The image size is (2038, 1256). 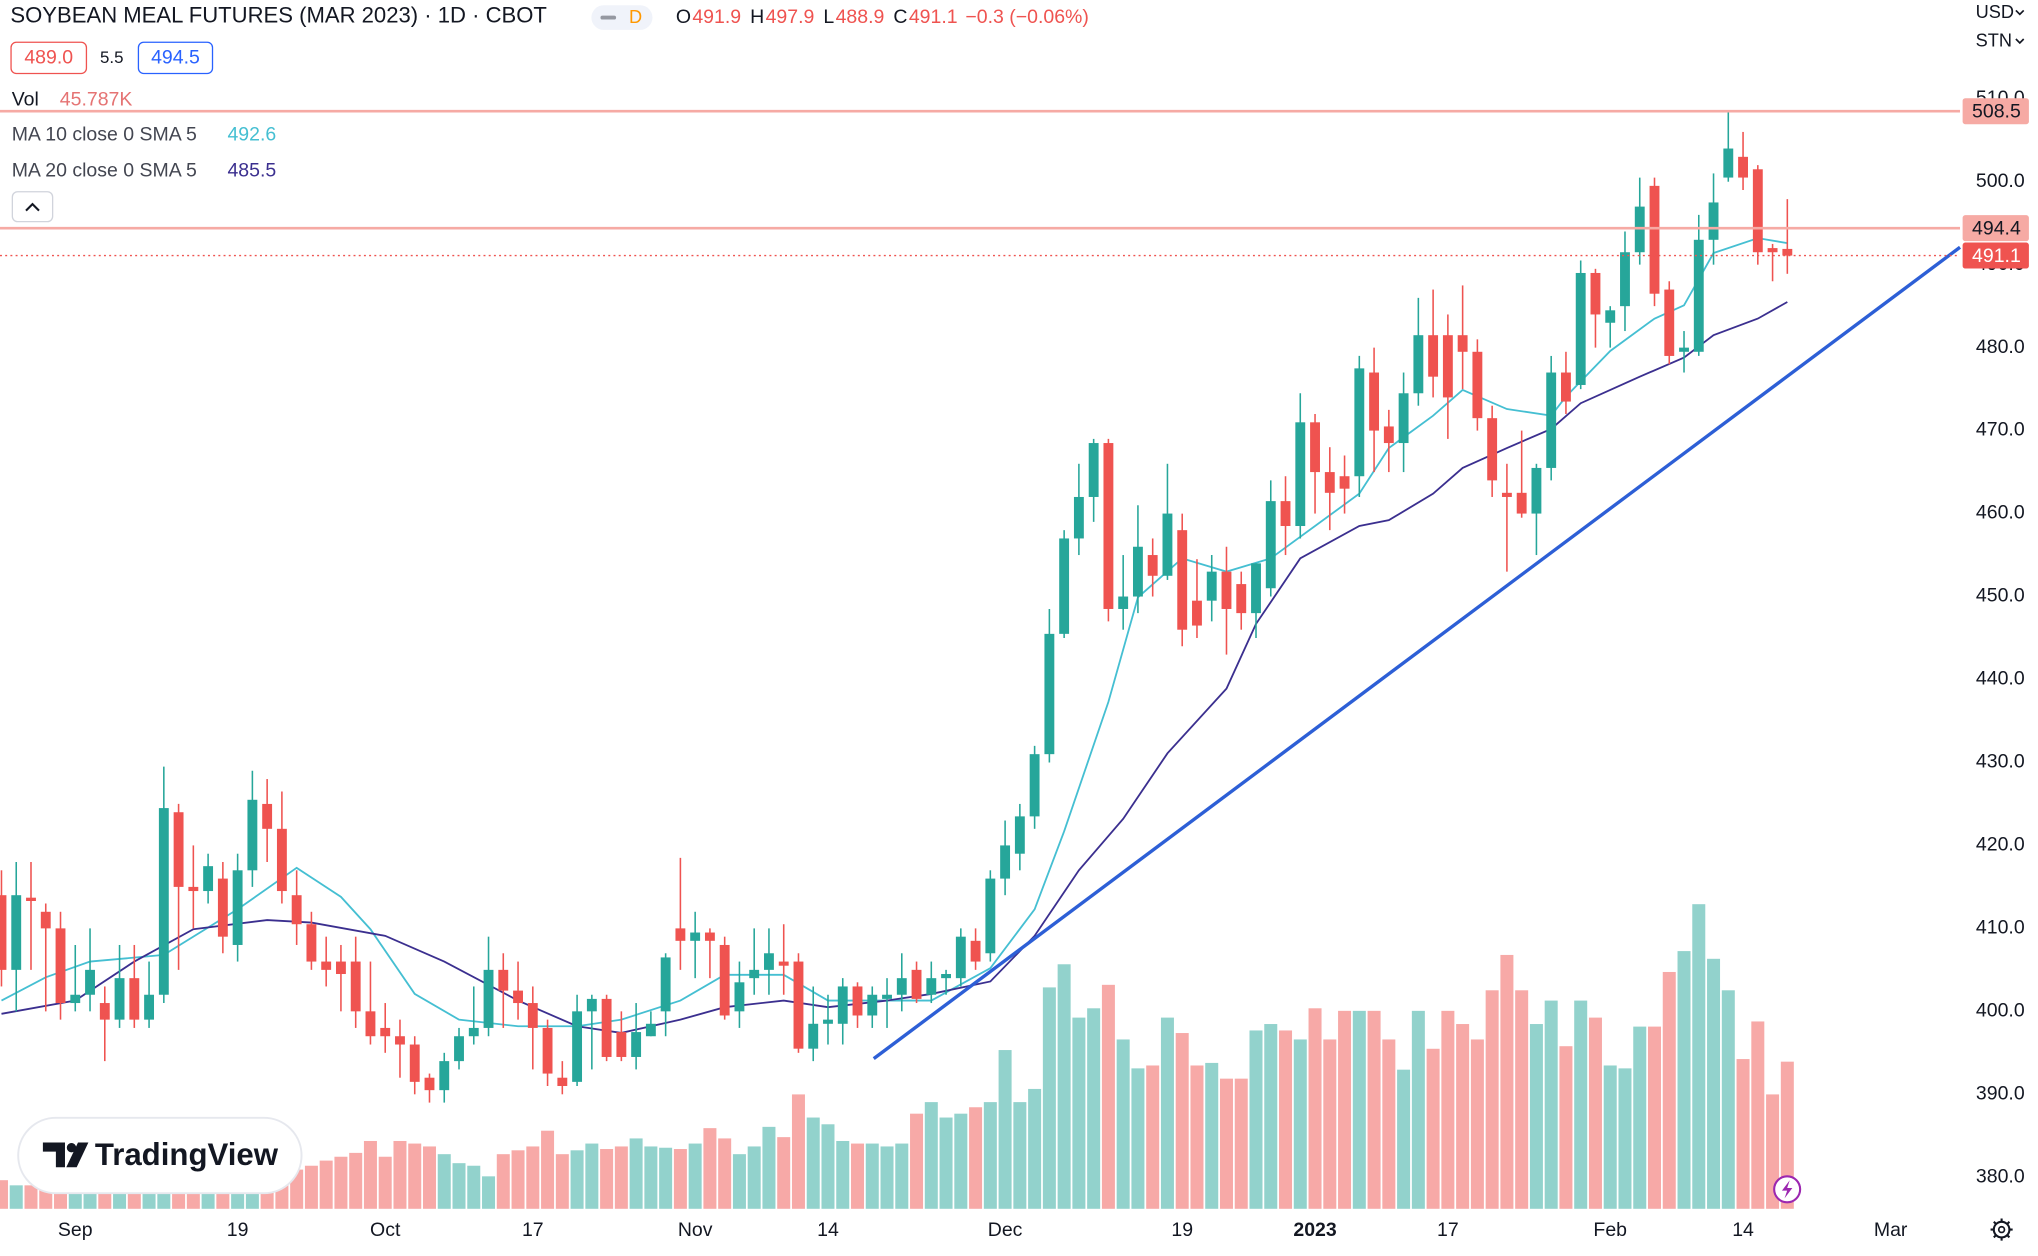 I want to click on collapse-button, so click(x=32, y=207).